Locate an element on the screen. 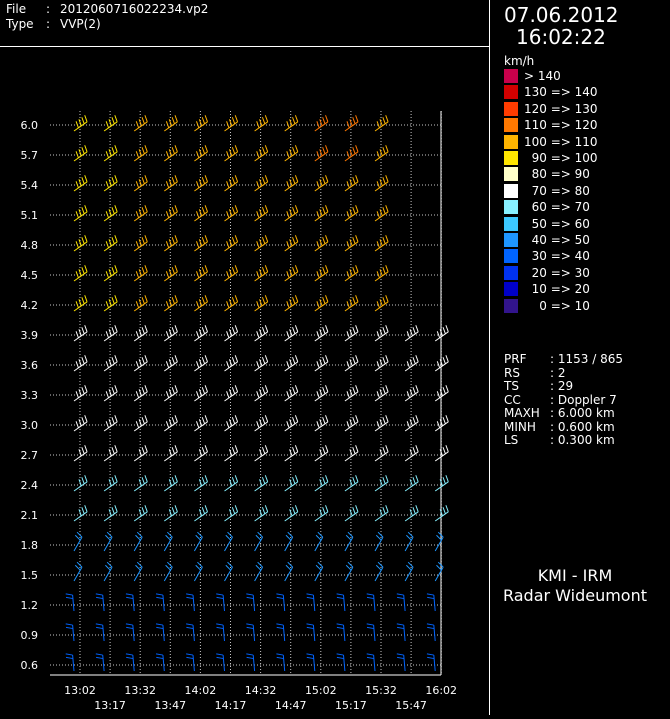  x-tick-label: 15:47 is located at coordinates (411, 705).